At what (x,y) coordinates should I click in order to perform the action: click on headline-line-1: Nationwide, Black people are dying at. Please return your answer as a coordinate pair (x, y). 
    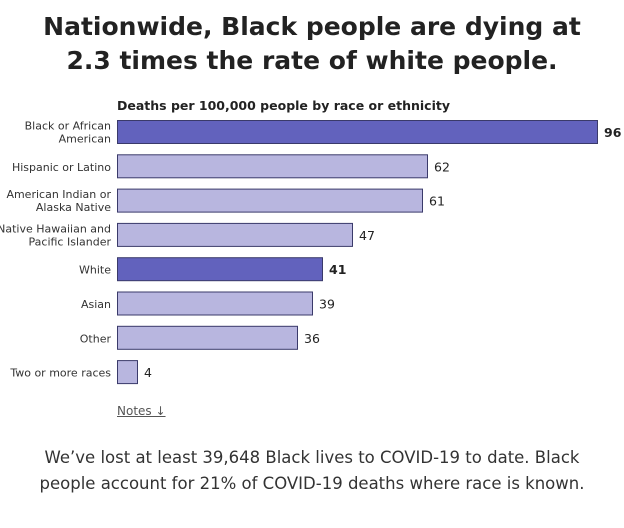
    Looking at the image, I should click on (312, 26).